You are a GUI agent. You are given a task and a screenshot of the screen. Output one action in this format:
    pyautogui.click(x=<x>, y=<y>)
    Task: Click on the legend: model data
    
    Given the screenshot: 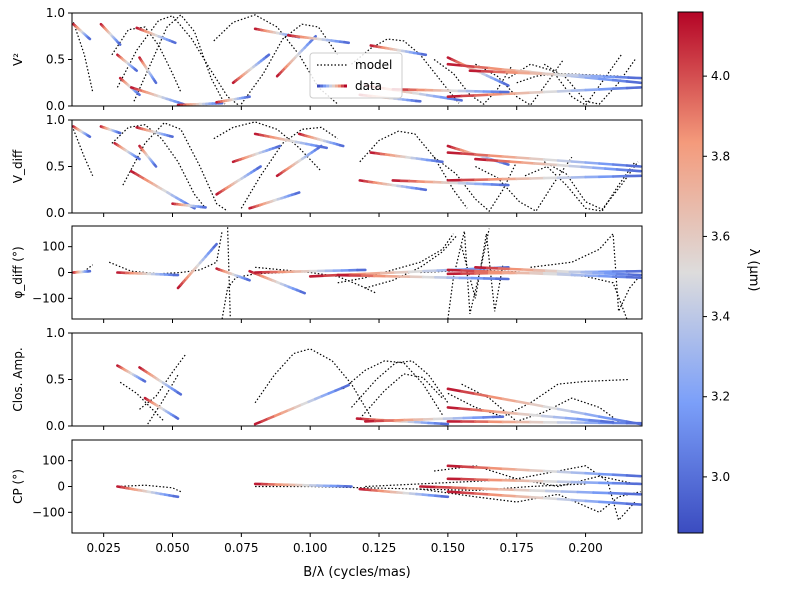 What is the action you would take?
    pyautogui.click(x=356, y=75)
    